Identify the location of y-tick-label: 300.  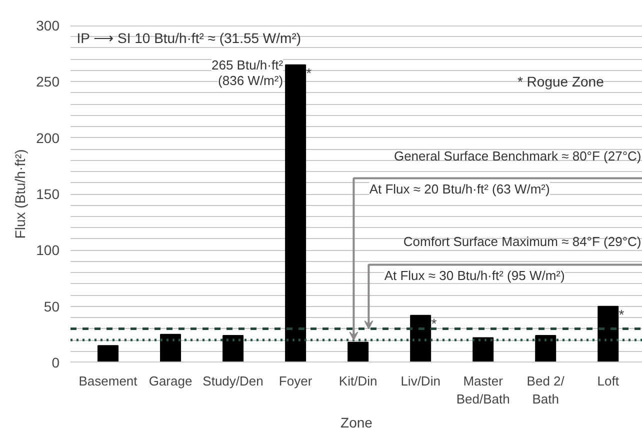
(48, 26).